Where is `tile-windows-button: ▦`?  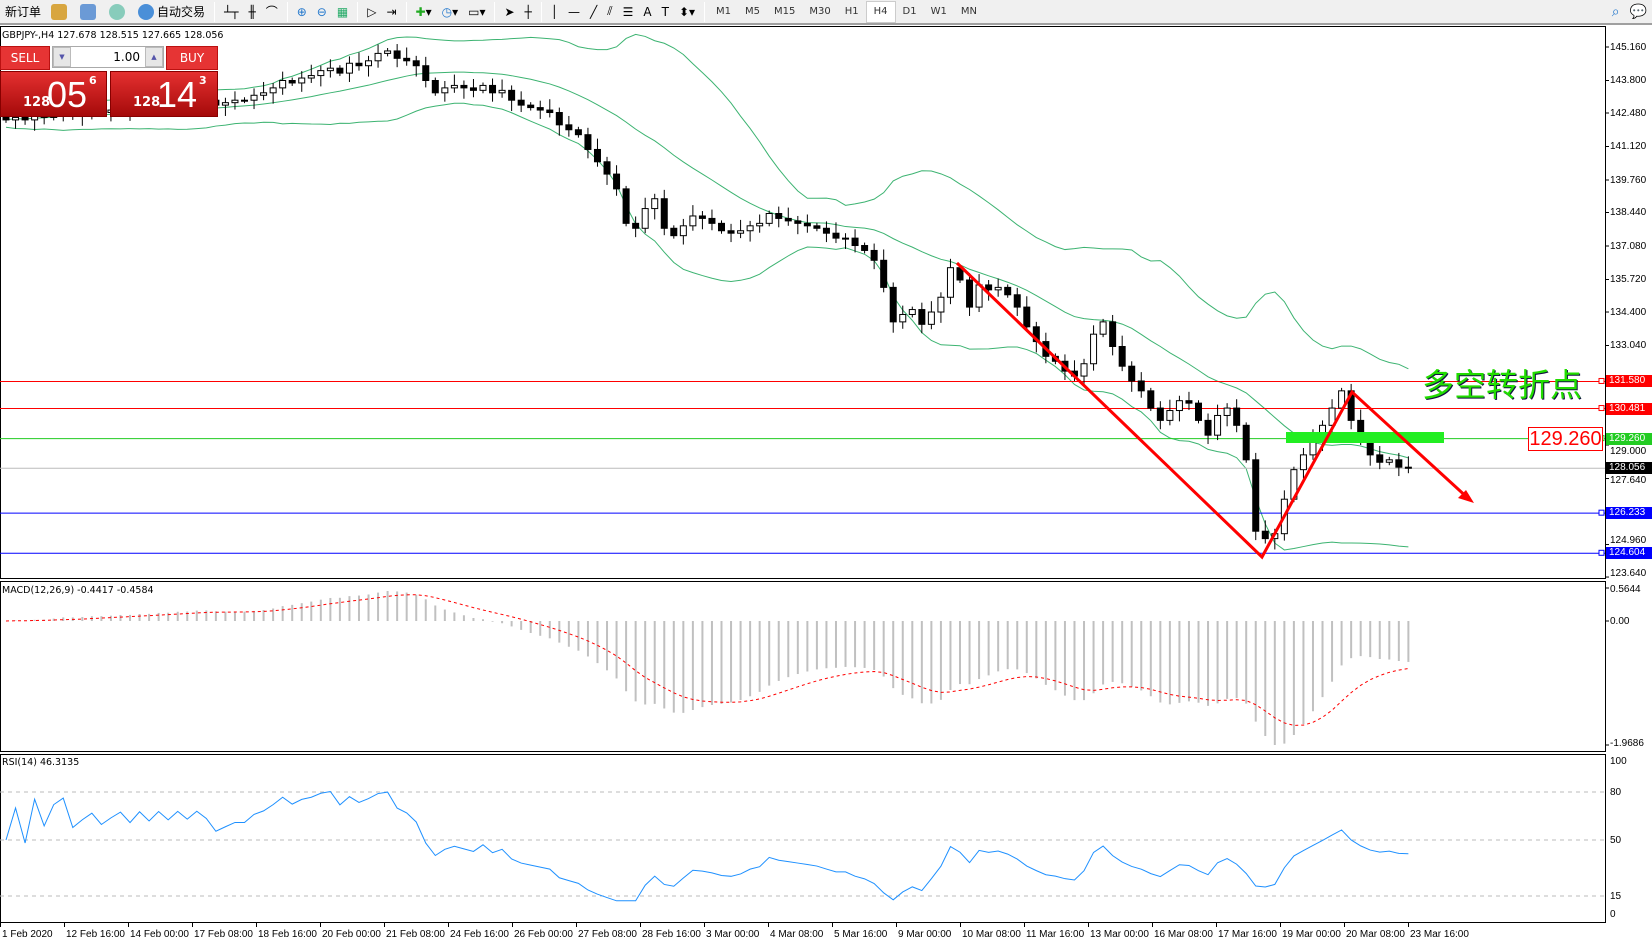
tile-windows-button: ▦ is located at coordinates (342, 12).